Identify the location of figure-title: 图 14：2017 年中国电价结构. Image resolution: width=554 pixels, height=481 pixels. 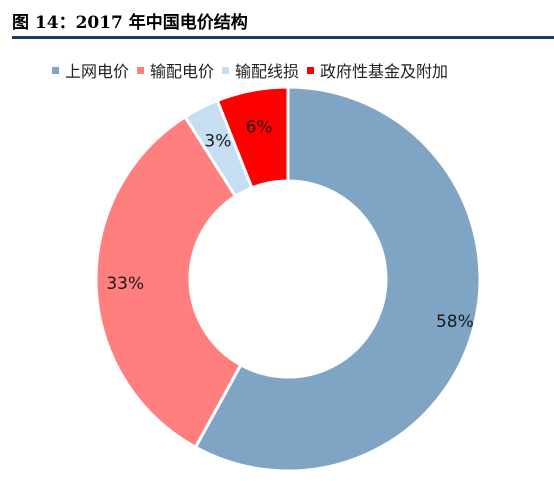
(130, 23).